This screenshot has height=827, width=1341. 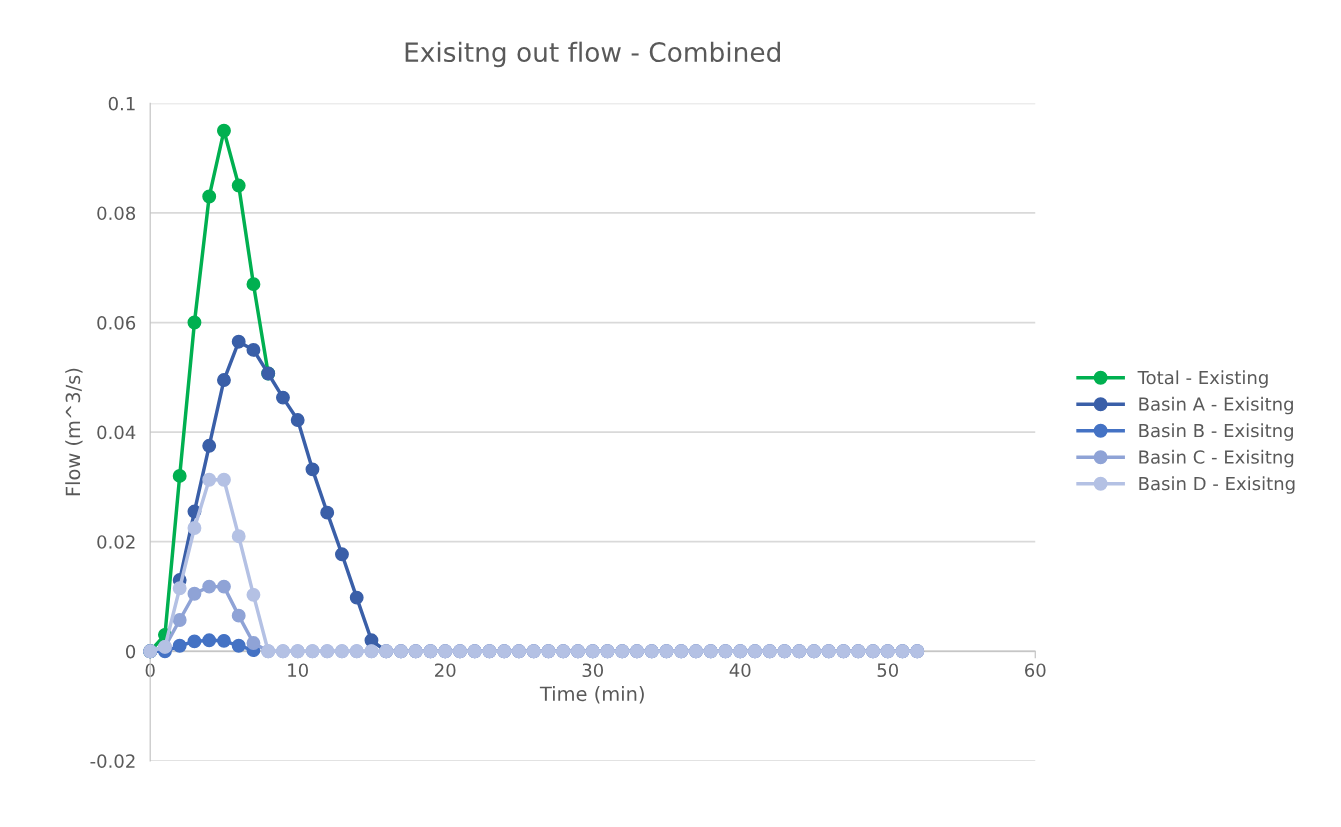 What do you see at coordinates (1216, 458) in the screenshot?
I see `legend-label: Basin C - Exisitng` at bounding box center [1216, 458].